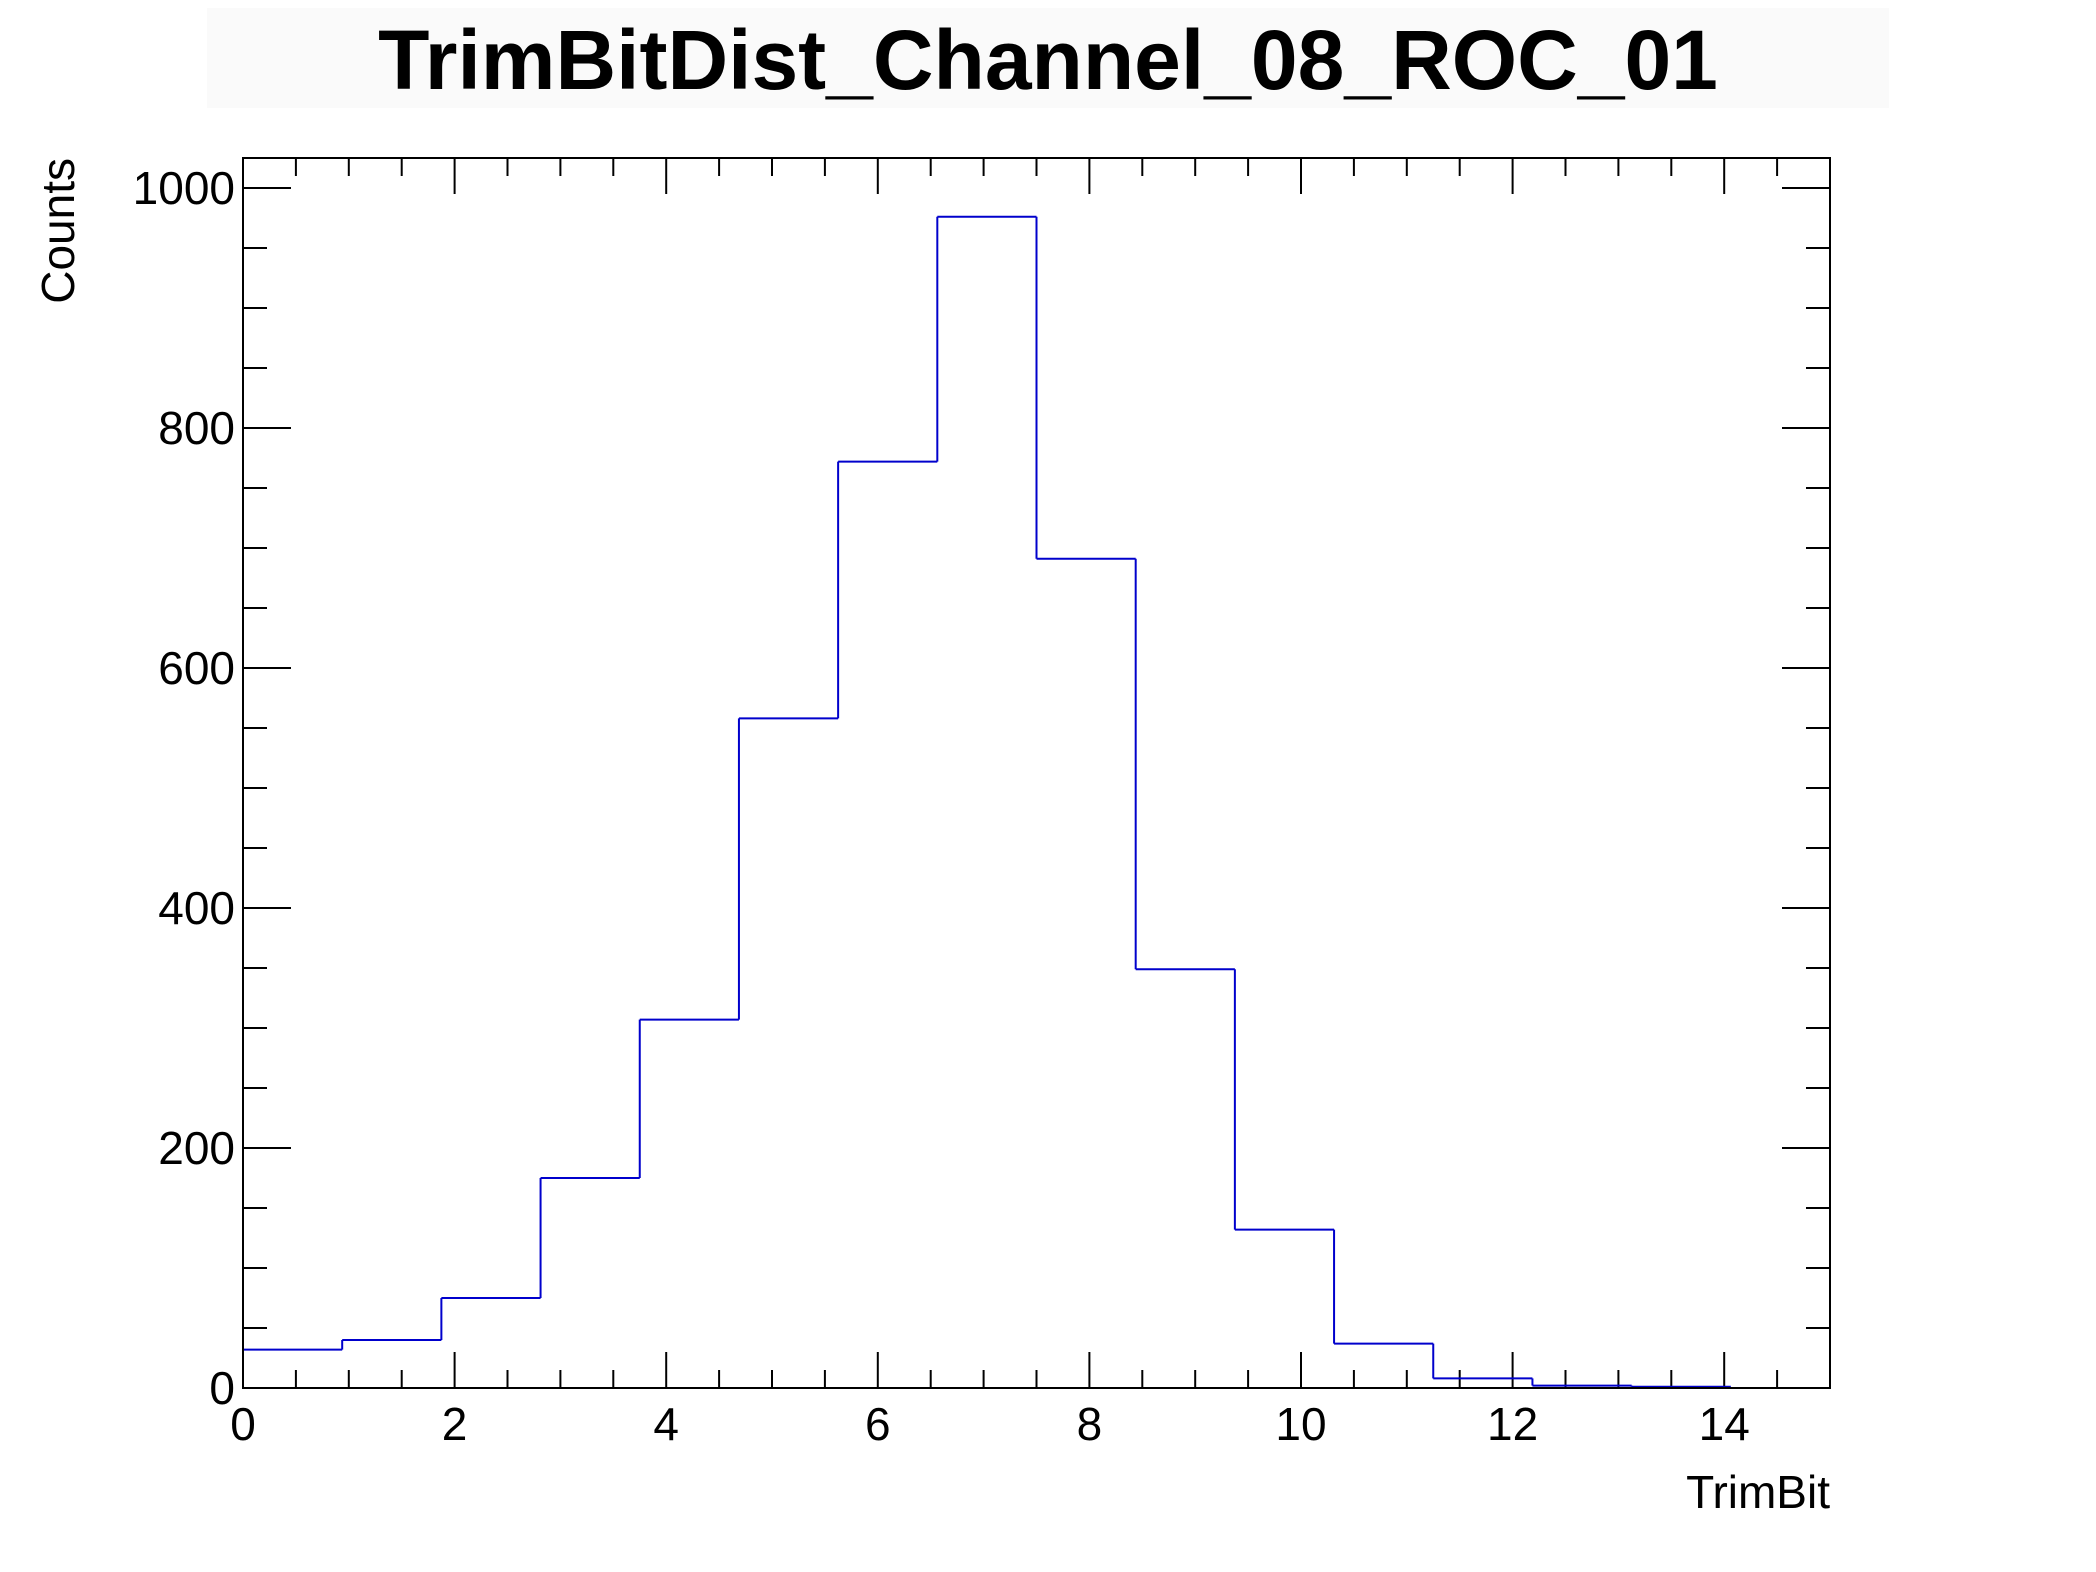  I want to click on x-tick-label: 8, so click(1090, 1424).